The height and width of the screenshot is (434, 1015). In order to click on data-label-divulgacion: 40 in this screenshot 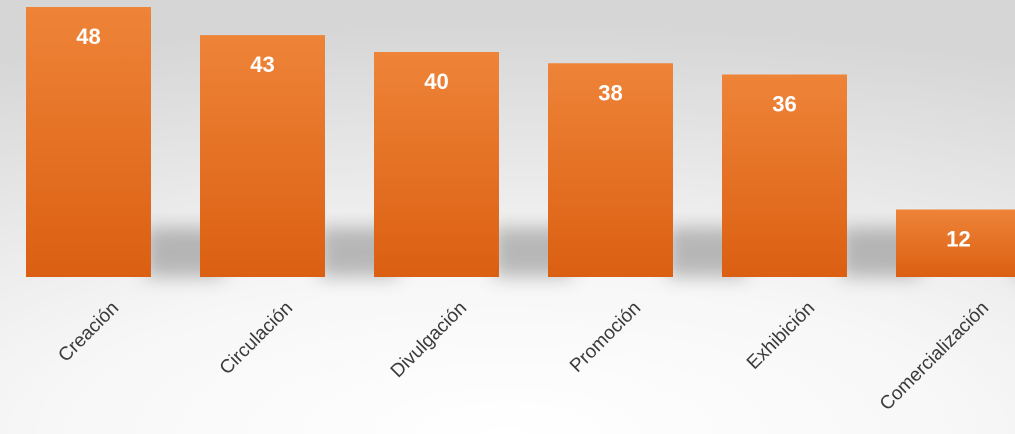, I will do `click(436, 81)`.